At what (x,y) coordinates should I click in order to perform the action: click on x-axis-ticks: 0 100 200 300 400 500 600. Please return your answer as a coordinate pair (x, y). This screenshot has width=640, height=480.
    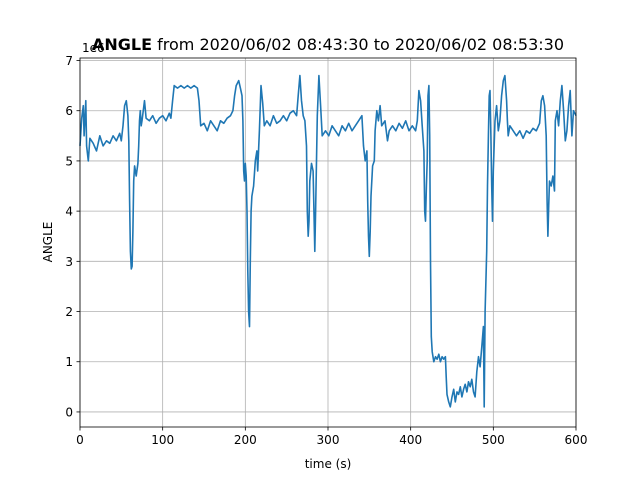
    Looking at the image, I should click on (331, 437).